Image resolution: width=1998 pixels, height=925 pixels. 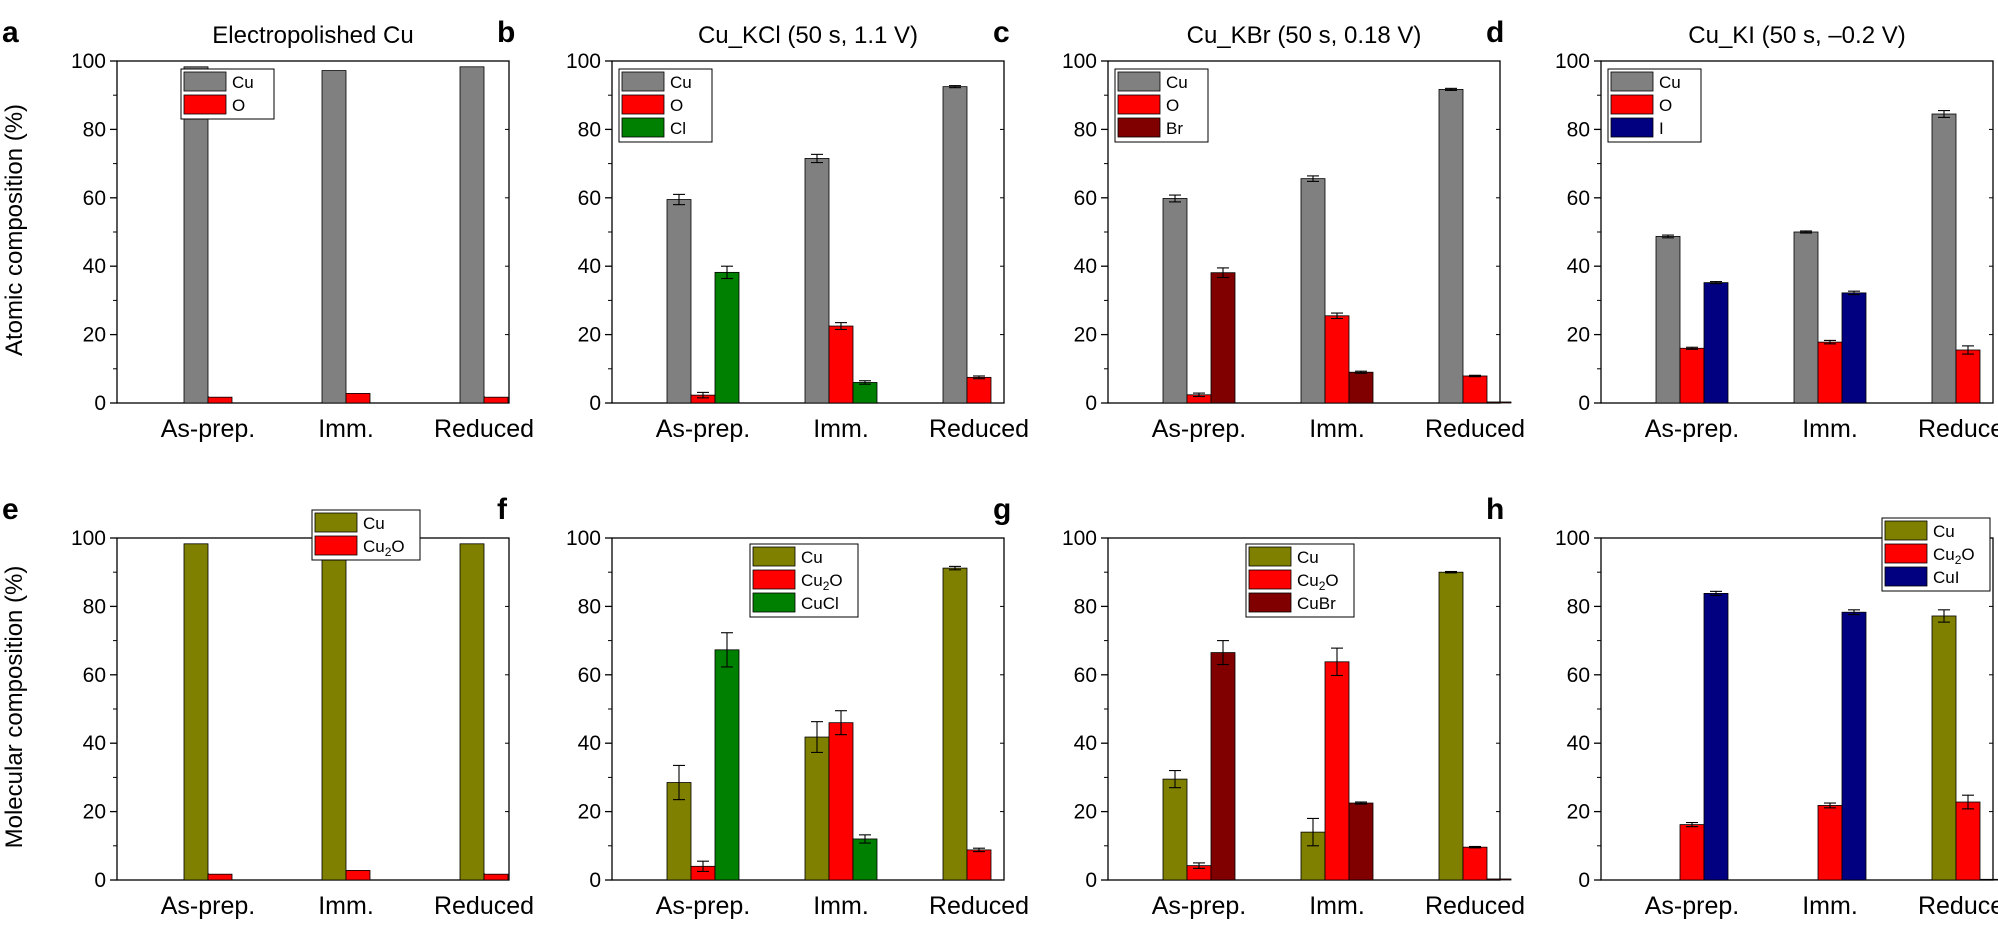 I want to click on legend-label-Cl: Cl, so click(x=678, y=128).